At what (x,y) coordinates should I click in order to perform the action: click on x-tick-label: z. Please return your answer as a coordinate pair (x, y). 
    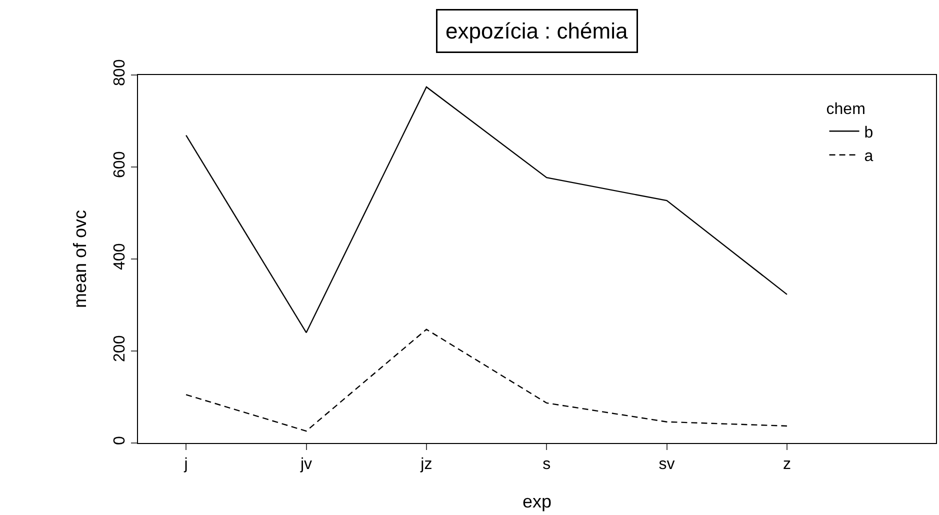
    Looking at the image, I should click on (786, 465).